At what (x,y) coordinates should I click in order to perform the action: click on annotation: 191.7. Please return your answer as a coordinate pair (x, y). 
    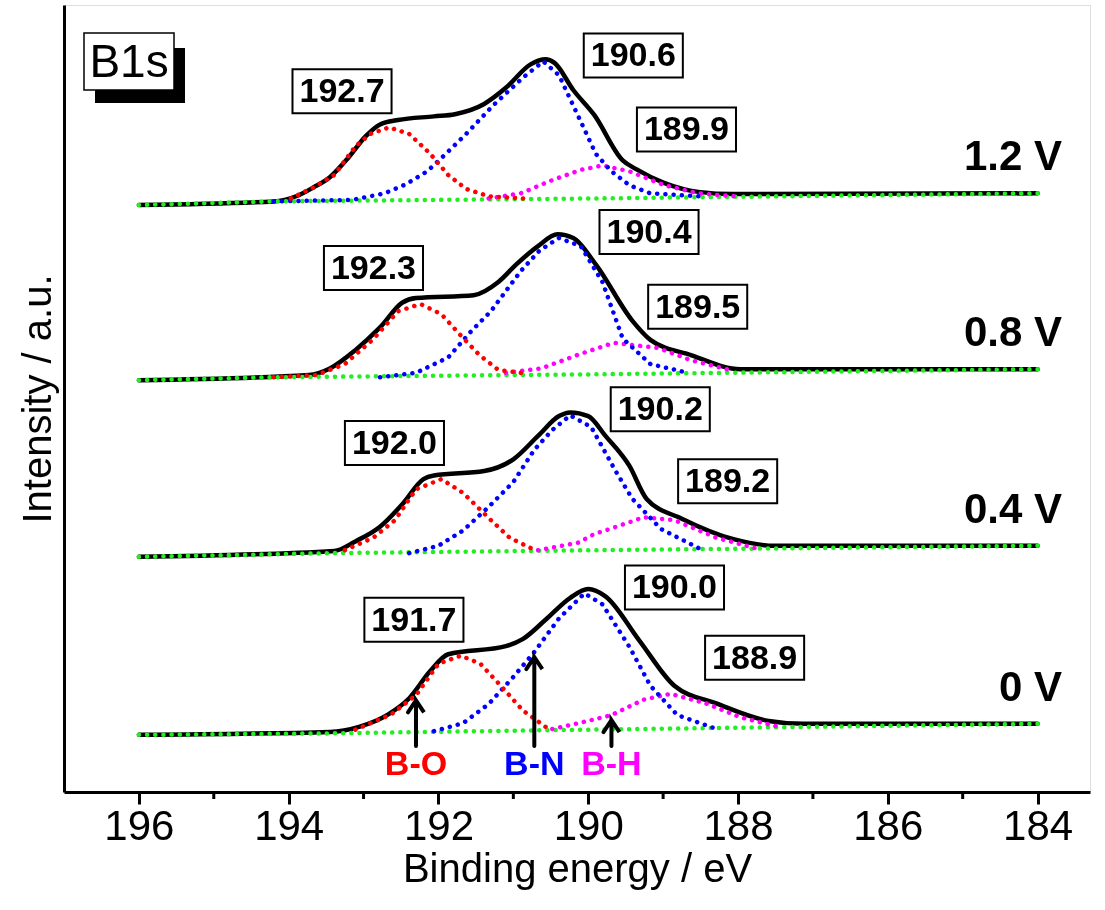
    Looking at the image, I should click on (414, 618).